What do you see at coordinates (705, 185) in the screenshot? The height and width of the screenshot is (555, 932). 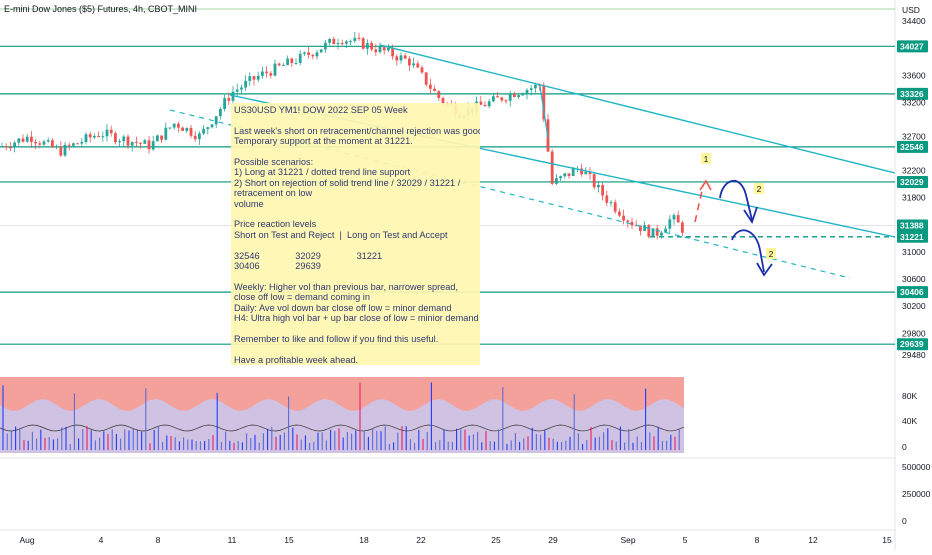 I see `scenario-1-arrowhead` at bounding box center [705, 185].